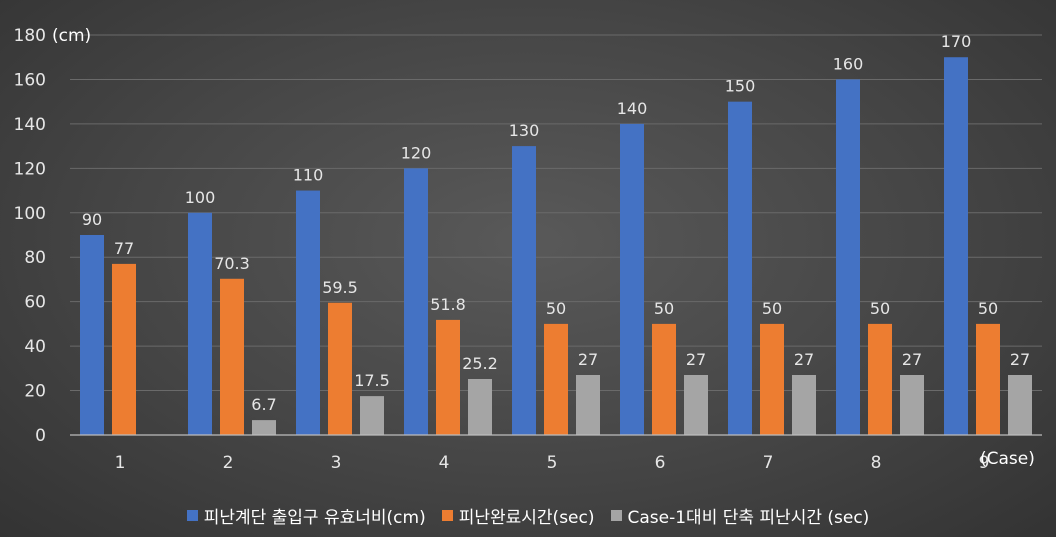 The image size is (1056, 537). What do you see at coordinates (40, 436) in the screenshot?
I see `y-tick-label: 0` at bounding box center [40, 436].